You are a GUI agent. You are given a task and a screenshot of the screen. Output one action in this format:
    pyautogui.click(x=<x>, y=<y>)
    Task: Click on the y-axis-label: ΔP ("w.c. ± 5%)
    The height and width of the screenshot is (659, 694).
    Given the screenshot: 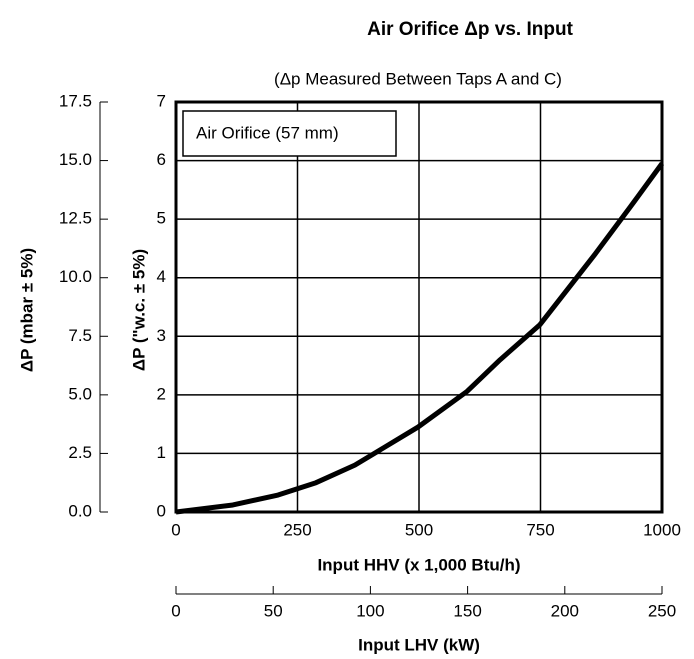 What is the action you would take?
    pyautogui.click(x=138, y=310)
    